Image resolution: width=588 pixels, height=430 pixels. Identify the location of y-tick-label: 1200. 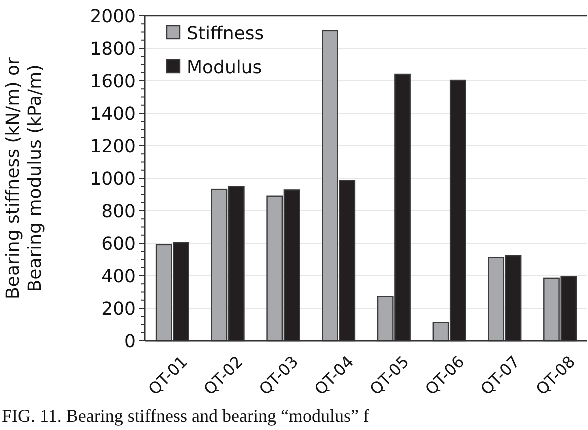
(113, 147).